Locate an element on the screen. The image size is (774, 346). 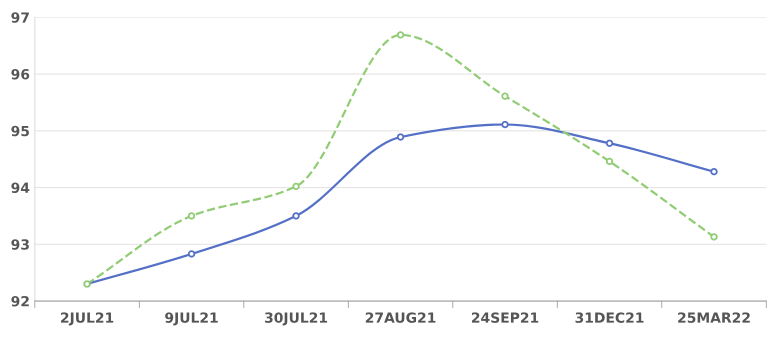
x-tick-label: 30JUL21 is located at coordinates (296, 319).